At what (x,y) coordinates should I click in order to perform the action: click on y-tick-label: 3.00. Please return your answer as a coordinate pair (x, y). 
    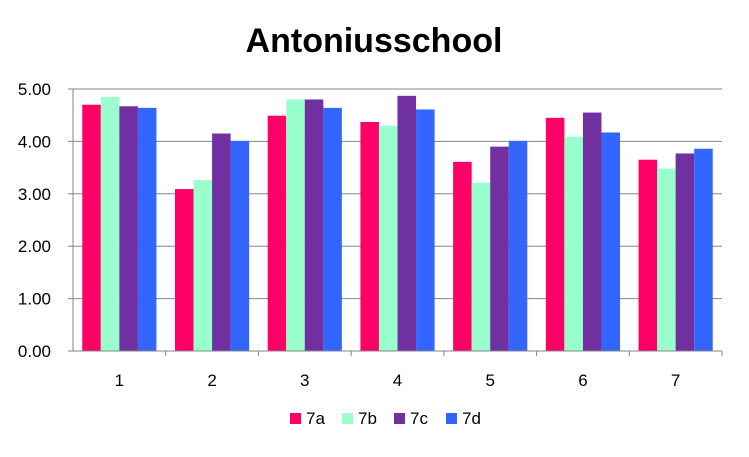
    Looking at the image, I should click on (34, 194).